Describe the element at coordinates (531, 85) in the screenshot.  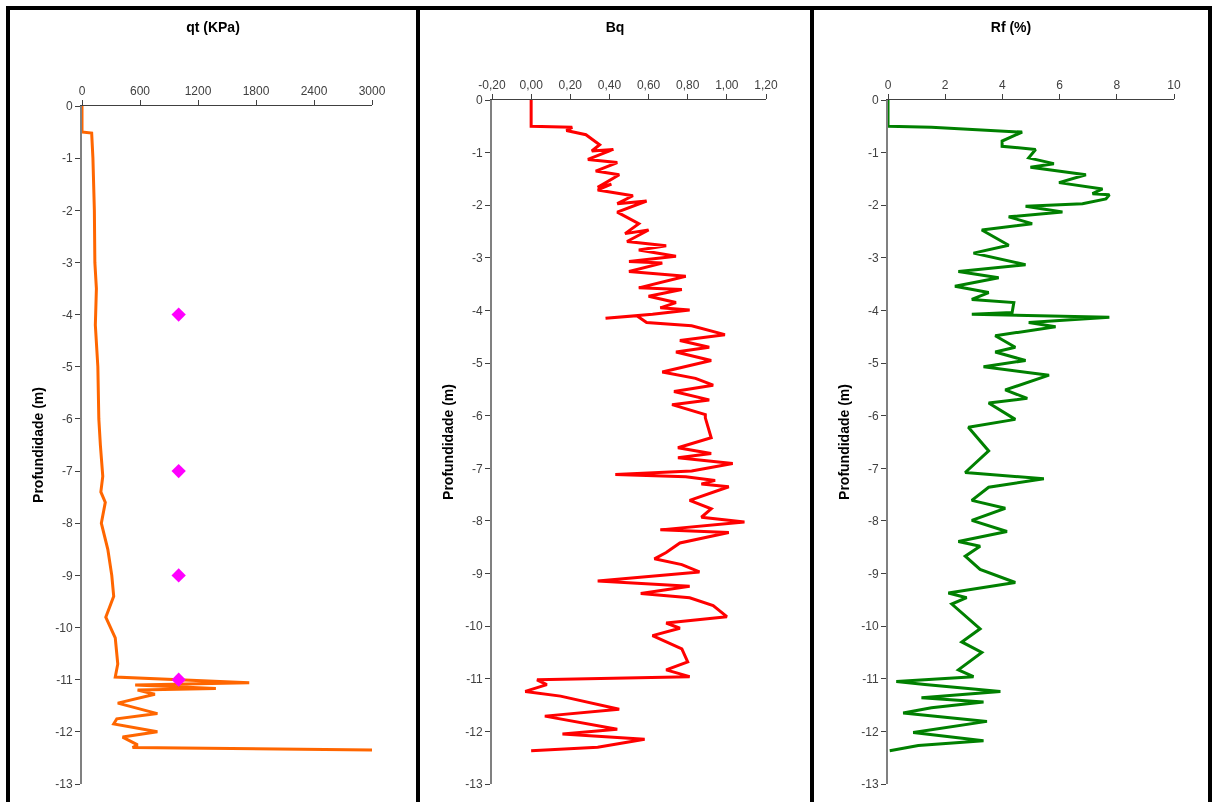
I see `x-tick-label: 0,00` at that location.